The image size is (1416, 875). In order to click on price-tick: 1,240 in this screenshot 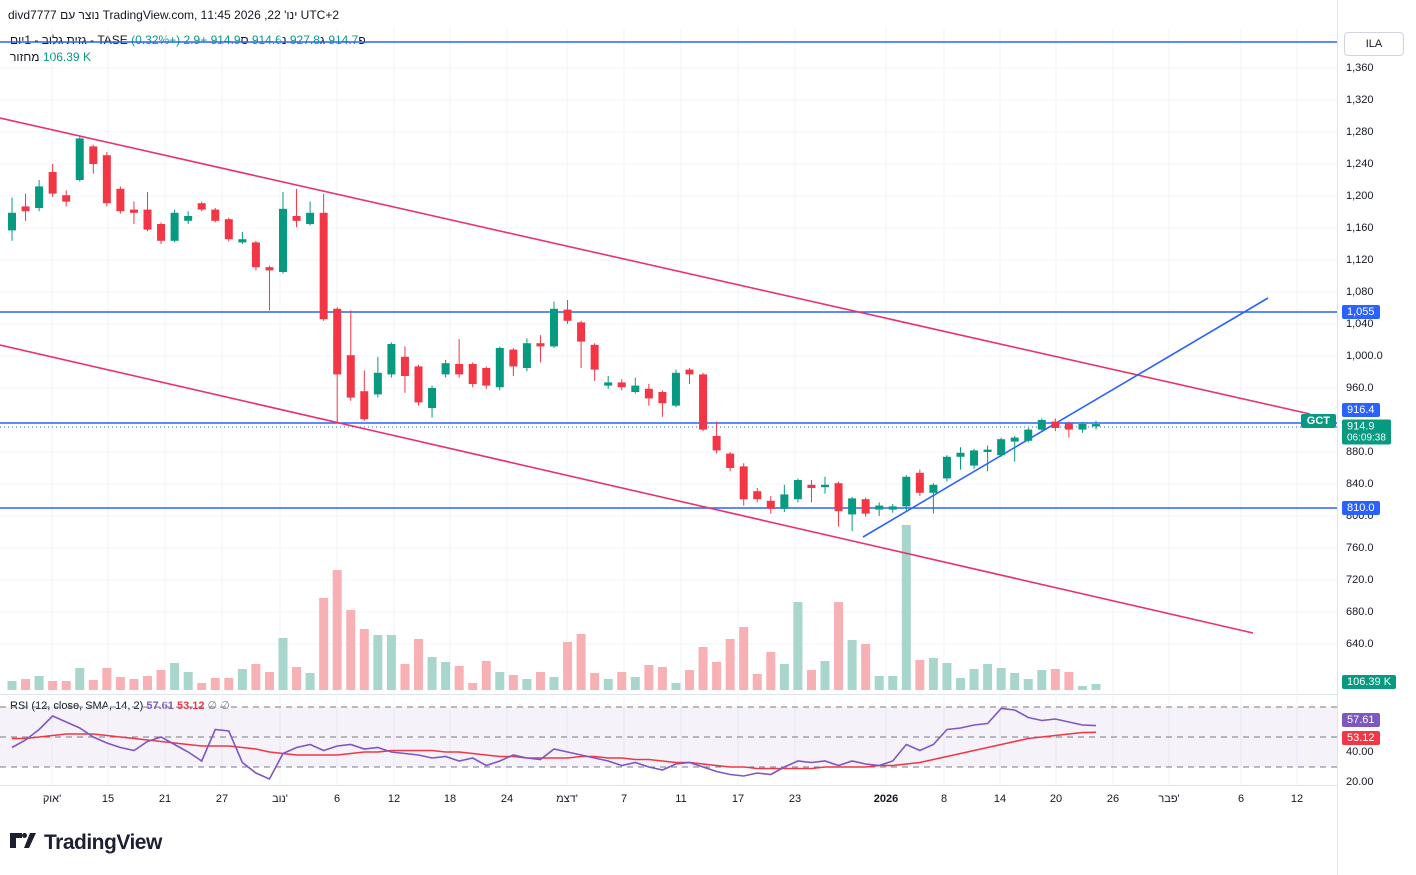, I will do `click(1360, 164)`.